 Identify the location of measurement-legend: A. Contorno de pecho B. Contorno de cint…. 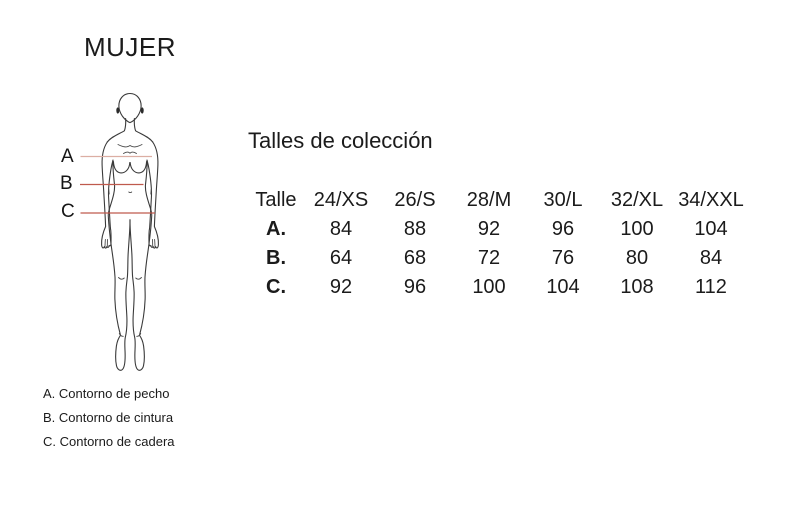
(109, 418).